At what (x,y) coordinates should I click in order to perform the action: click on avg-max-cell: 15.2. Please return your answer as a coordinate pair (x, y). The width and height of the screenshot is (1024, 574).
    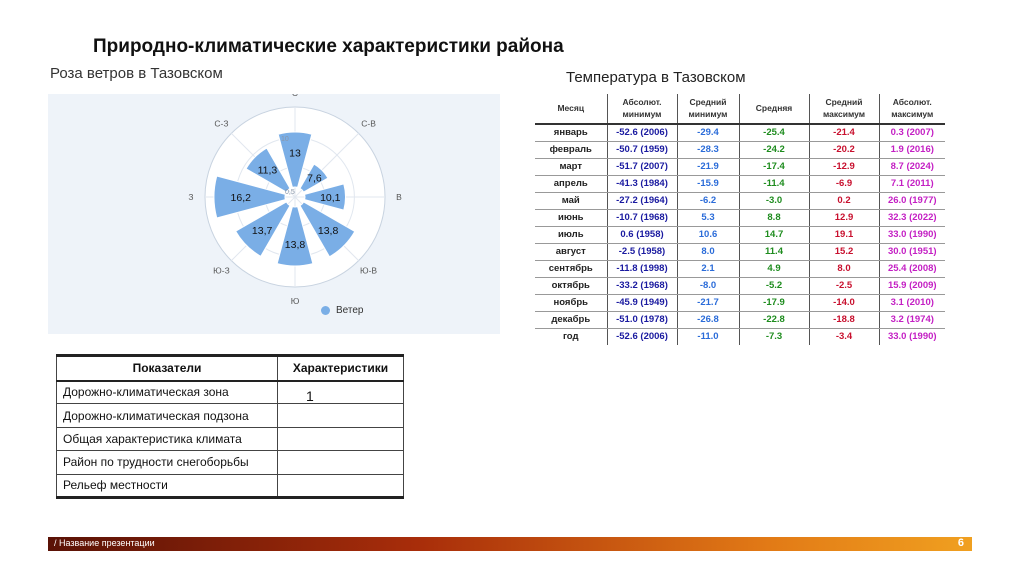
    Looking at the image, I should click on (844, 252).